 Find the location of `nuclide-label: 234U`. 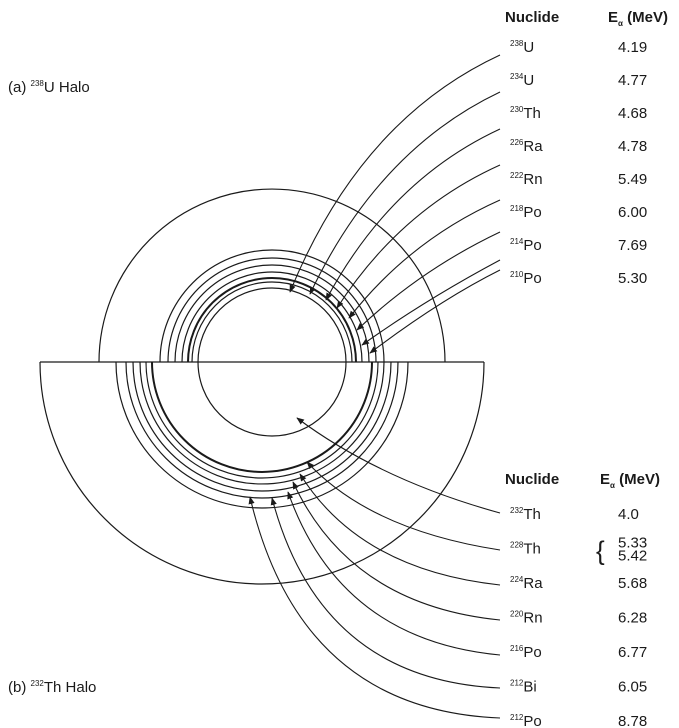

nuclide-label: 234U is located at coordinates (522, 80).